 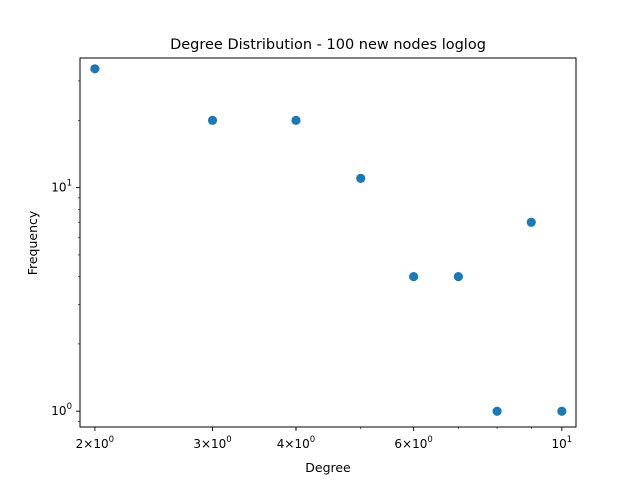 I want to click on x-tick-label: 4×100, so click(x=296, y=443).